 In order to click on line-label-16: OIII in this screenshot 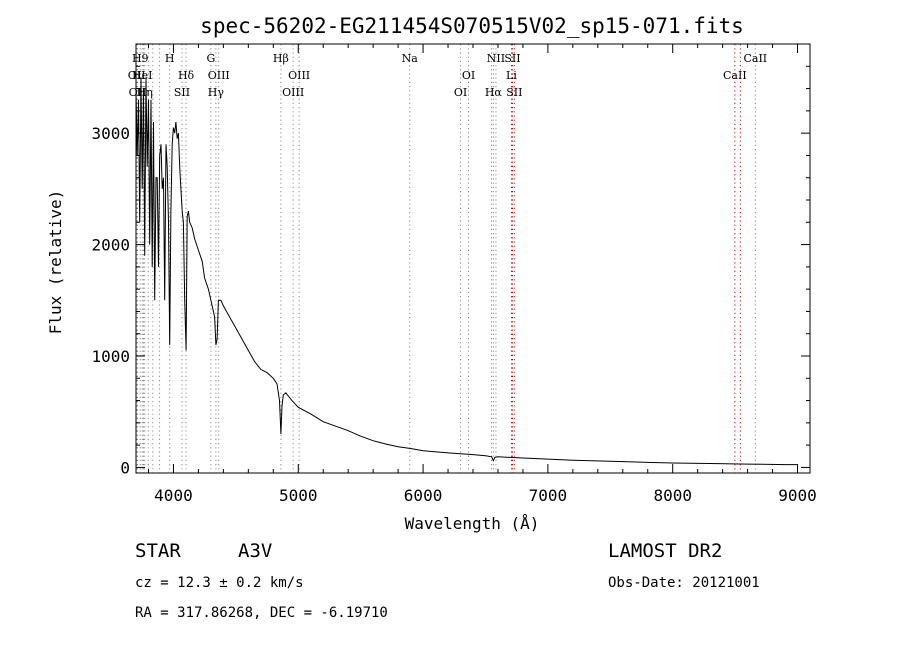, I will do `click(293, 92)`.